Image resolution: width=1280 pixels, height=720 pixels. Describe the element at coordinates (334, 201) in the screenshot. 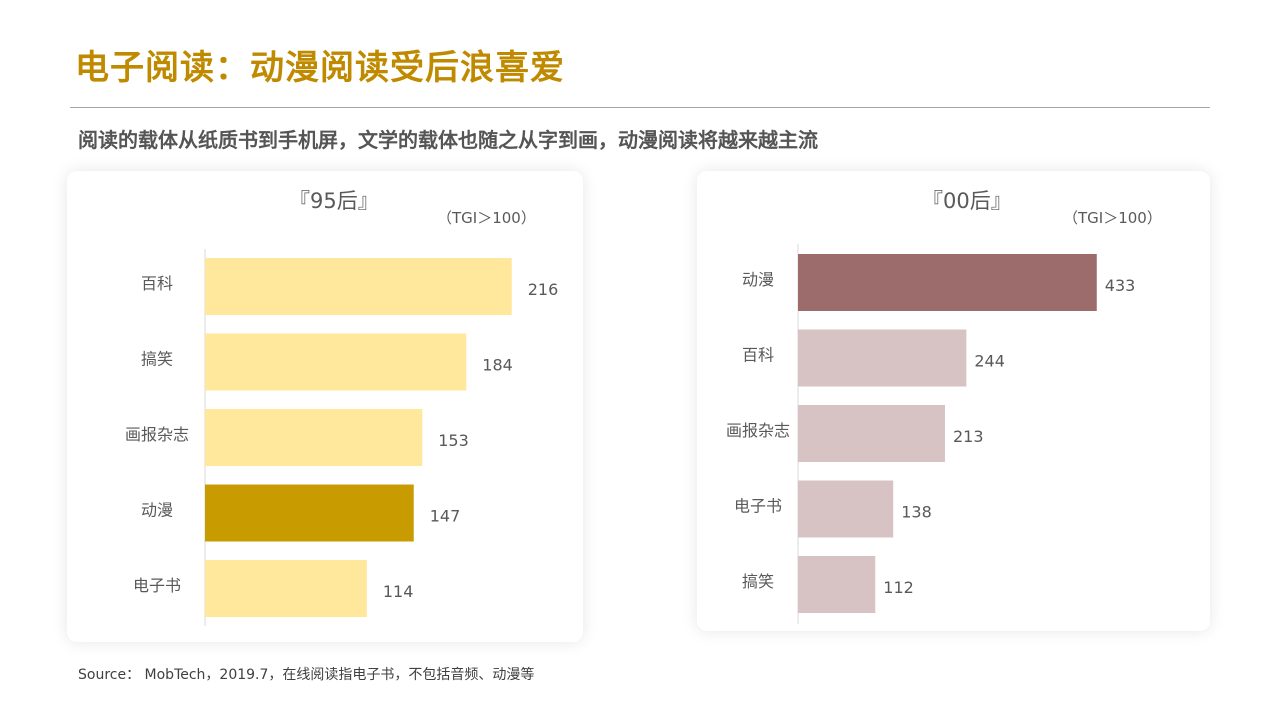

I see `chart-title-95: 『95后』` at that location.